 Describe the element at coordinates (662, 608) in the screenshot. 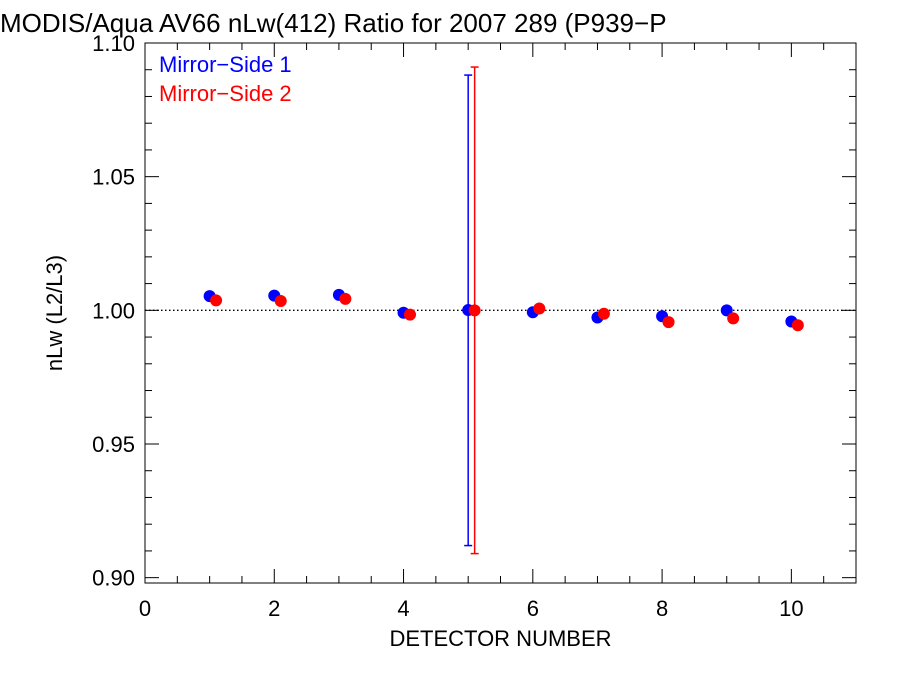

I see `x-tick-label: 8` at that location.